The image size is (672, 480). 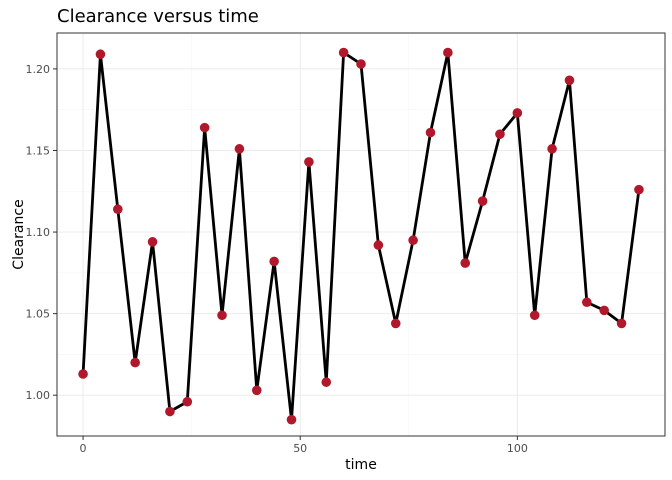 What do you see at coordinates (38, 395) in the screenshot?
I see `y-tick-label: 1.00` at bounding box center [38, 395].